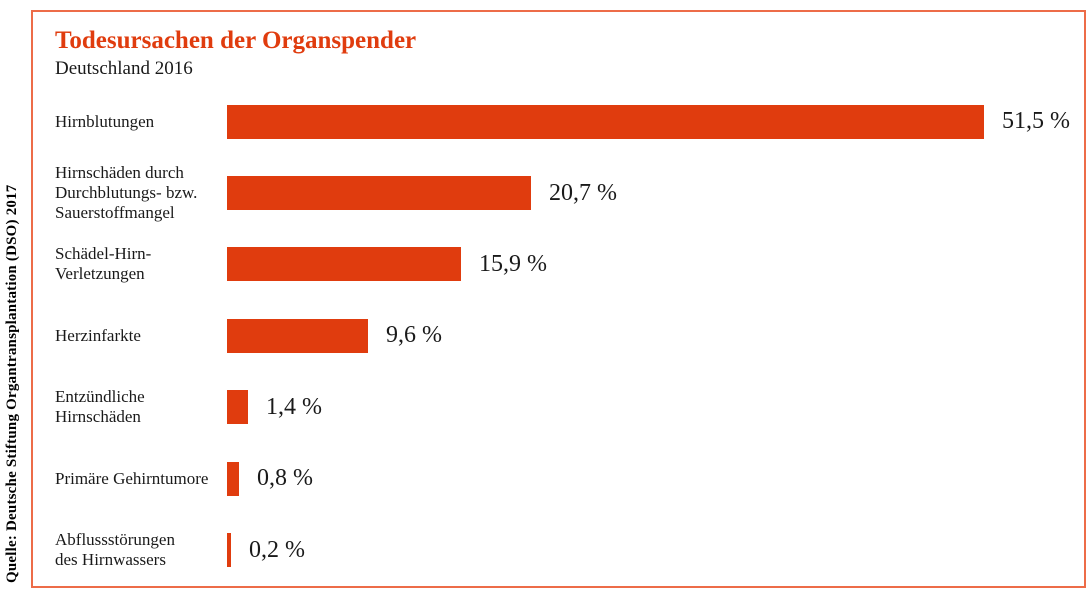 The width and height of the screenshot is (1090, 595). I want to click on chart-title: Todesursachen der Organspender, so click(236, 40).